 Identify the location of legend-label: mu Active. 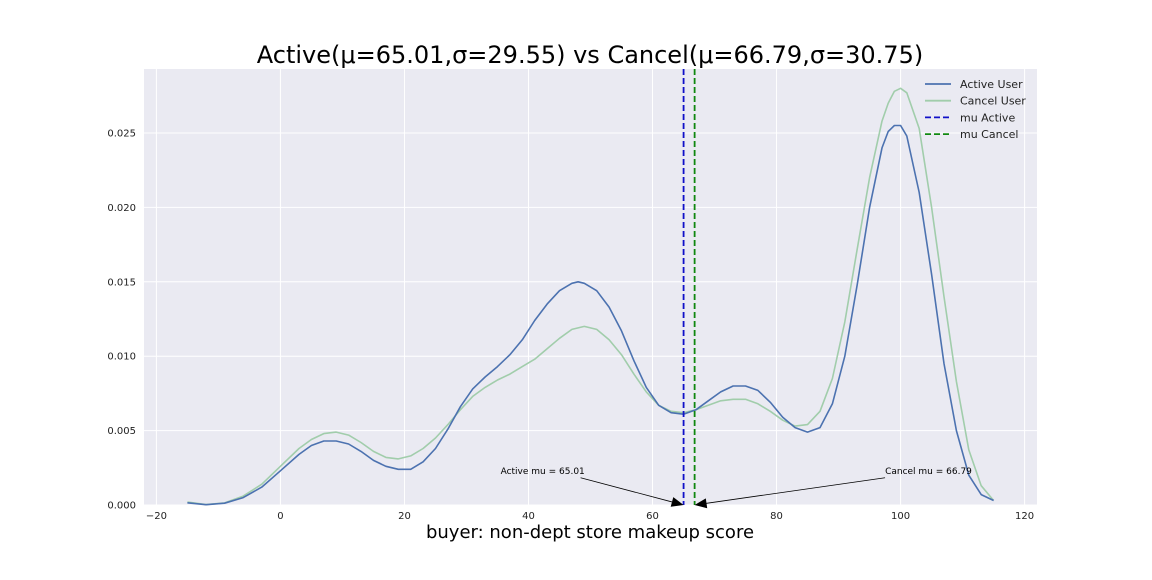
(987, 117).